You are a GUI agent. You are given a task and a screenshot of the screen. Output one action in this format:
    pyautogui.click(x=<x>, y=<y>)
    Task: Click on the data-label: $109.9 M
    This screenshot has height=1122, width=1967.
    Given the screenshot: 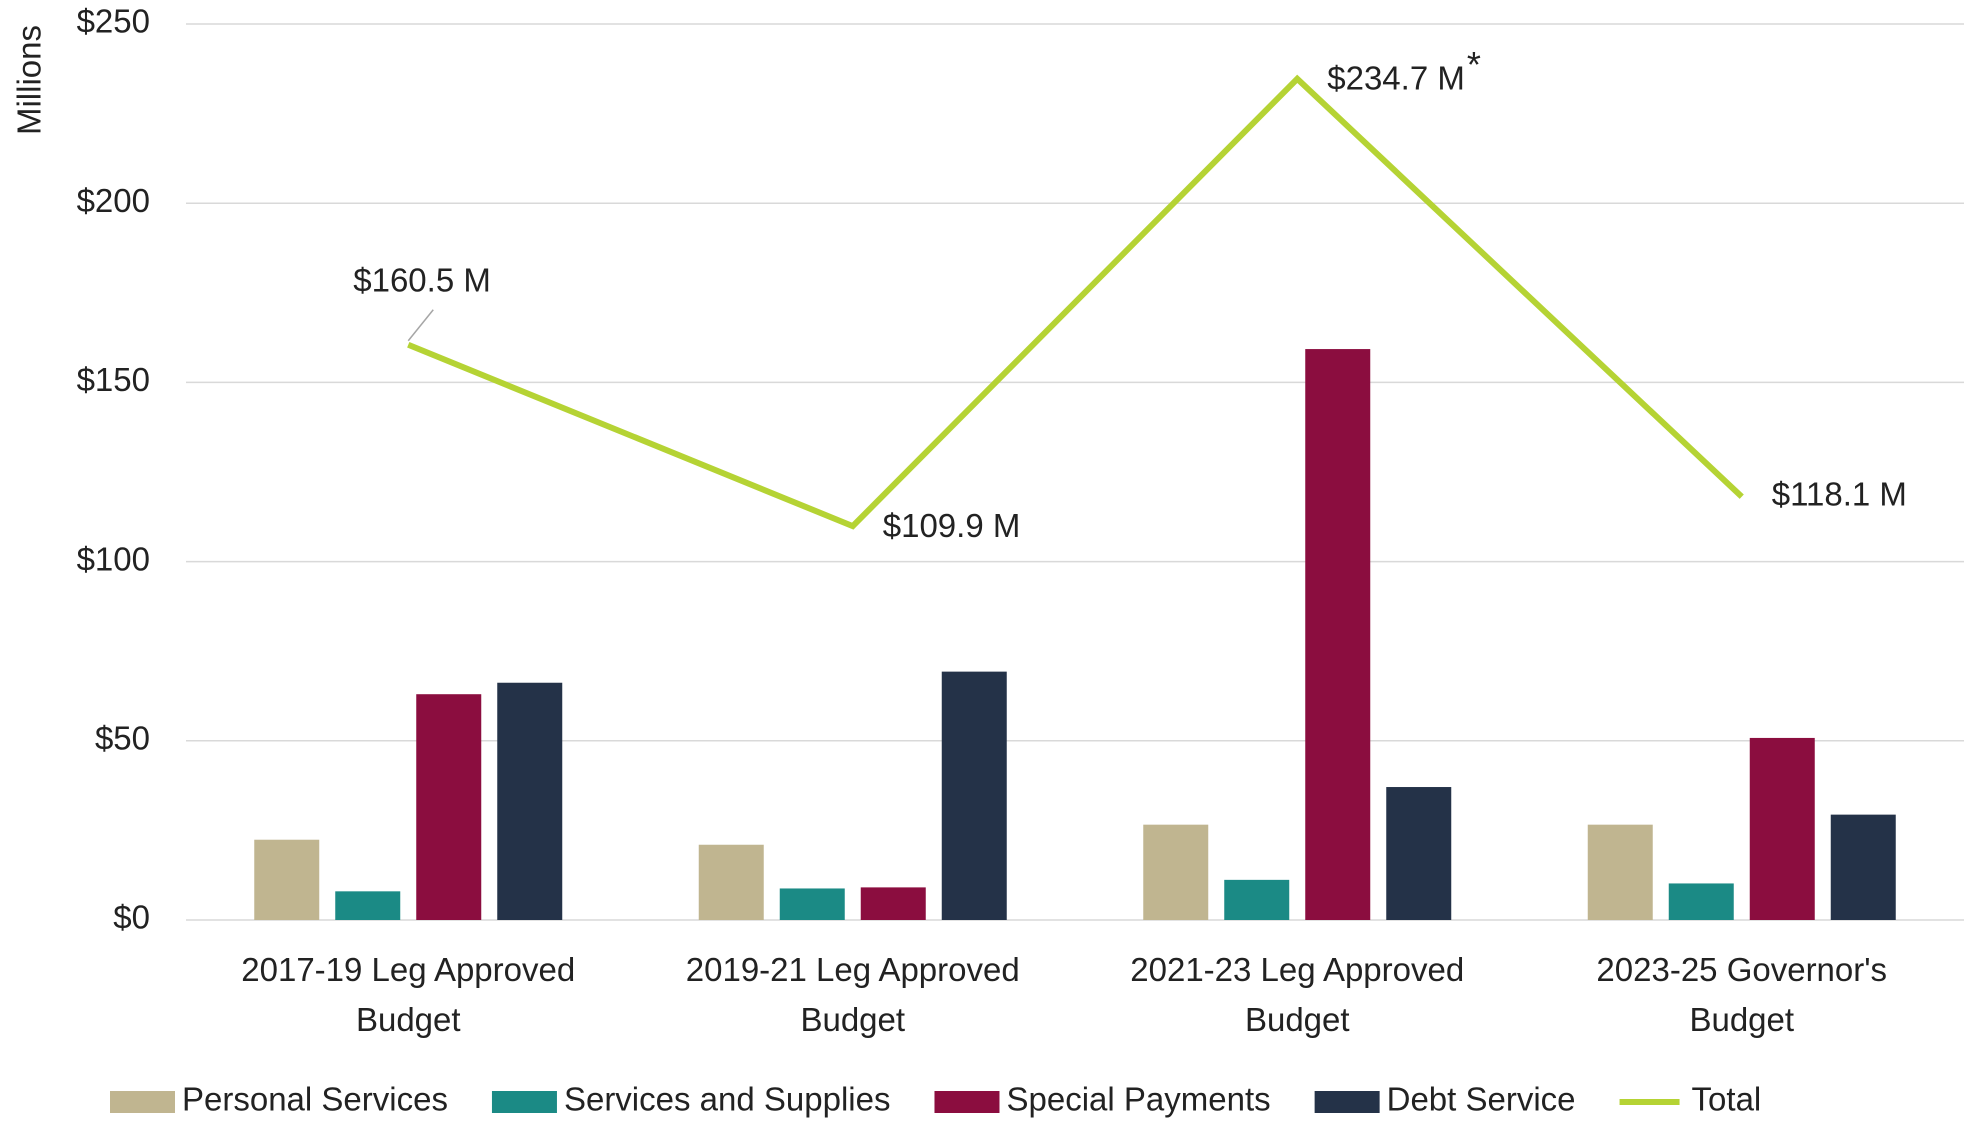 What is the action you would take?
    pyautogui.click(x=952, y=525)
    